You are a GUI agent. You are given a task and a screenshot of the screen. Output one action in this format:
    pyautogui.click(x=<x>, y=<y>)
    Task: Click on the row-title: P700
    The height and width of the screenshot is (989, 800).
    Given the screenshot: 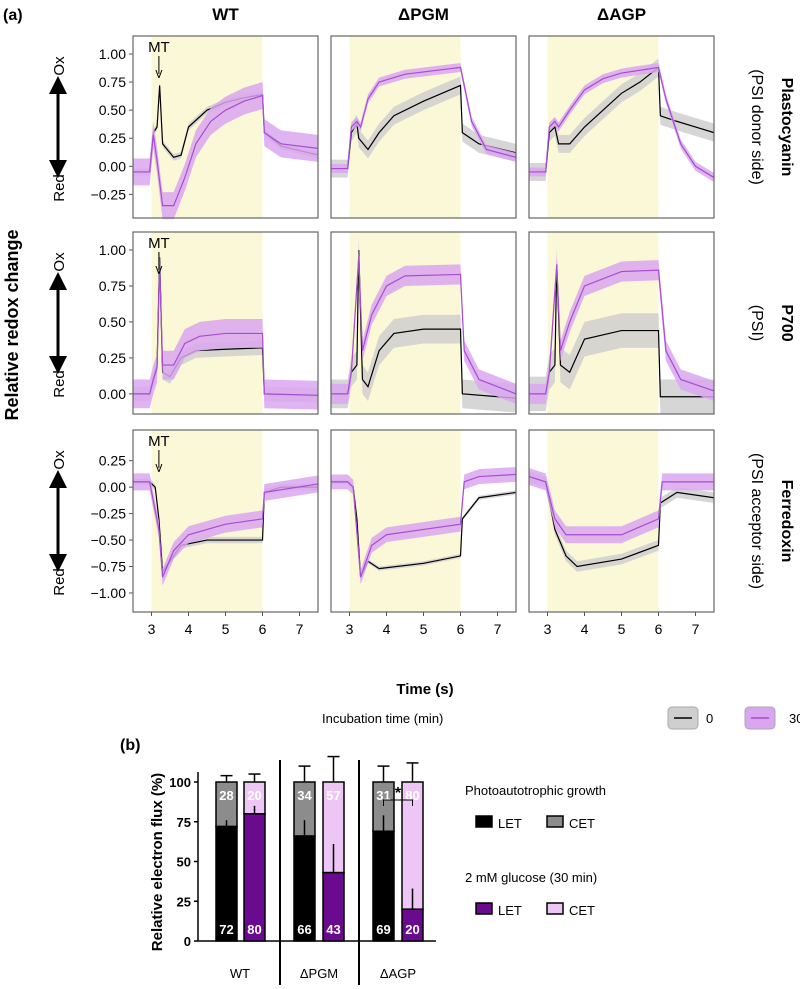 What is the action you would take?
    pyautogui.click(x=786, y=322)
    